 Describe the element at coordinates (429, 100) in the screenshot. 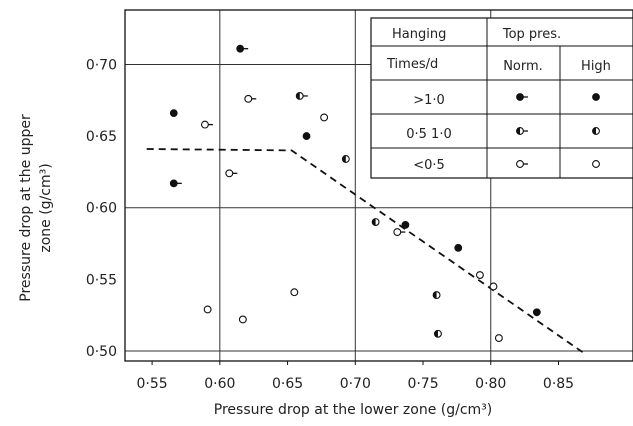

I see `legend-row-label: >1·0` at that location.